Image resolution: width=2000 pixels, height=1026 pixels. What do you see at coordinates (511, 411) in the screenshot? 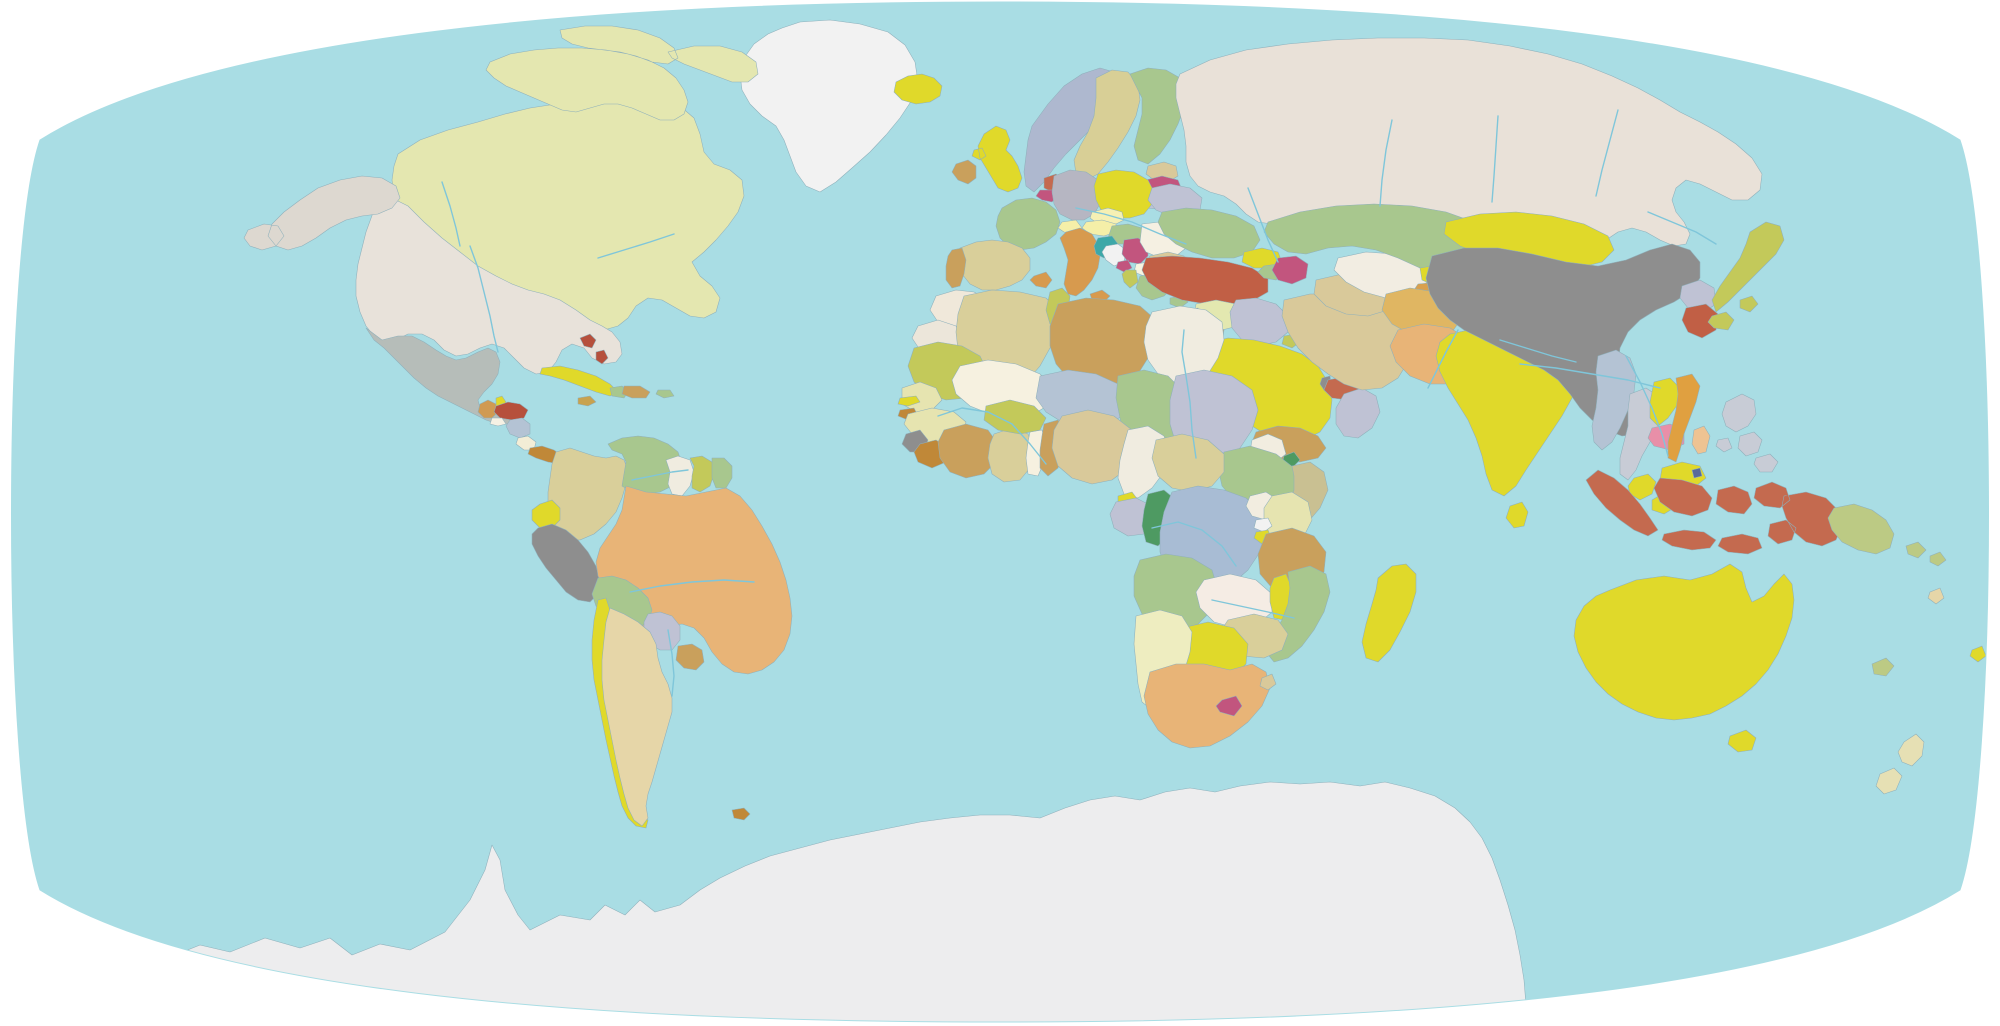
I see `region-honduras` at bounding box center [511, 411].